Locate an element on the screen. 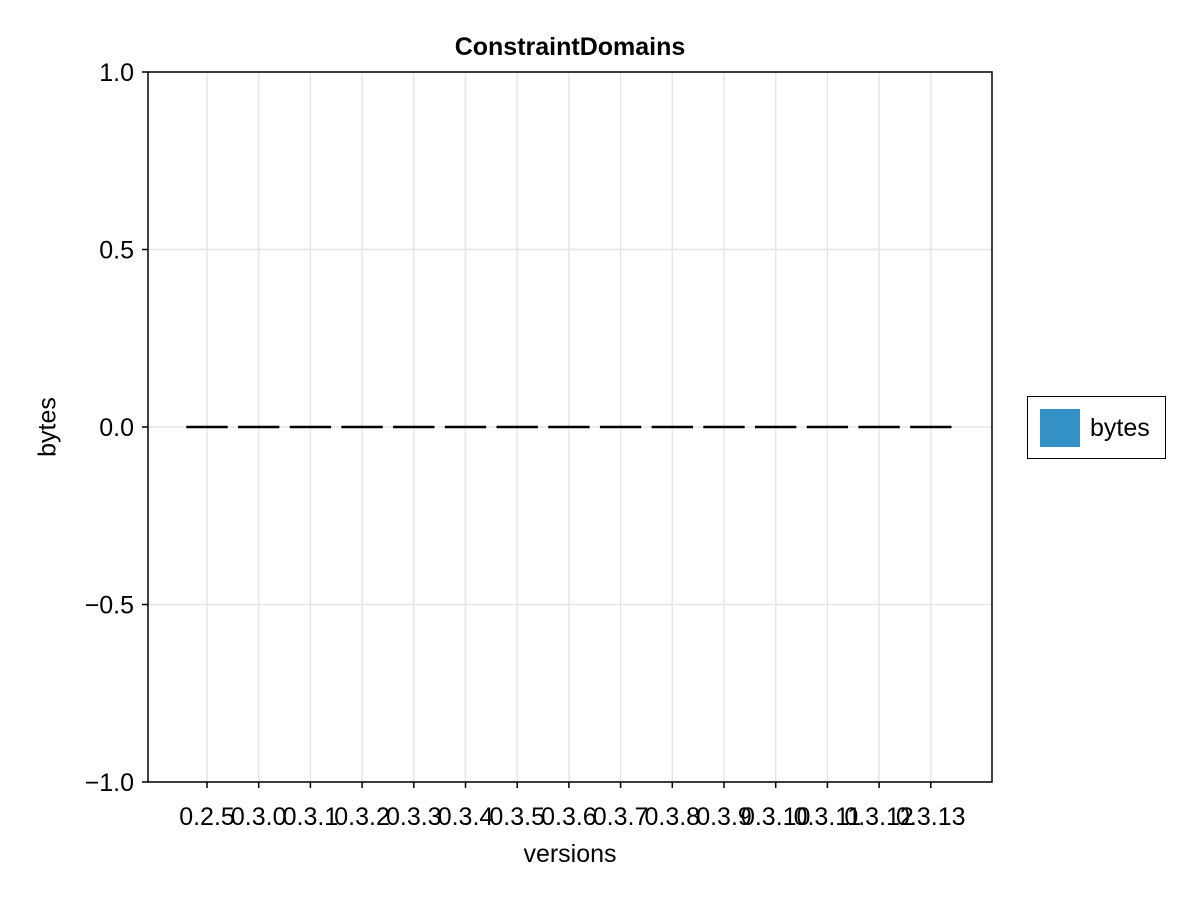 The image size is (1200, 900). x-tick-label: 0.3.6 is located at coordinates (569, 817).